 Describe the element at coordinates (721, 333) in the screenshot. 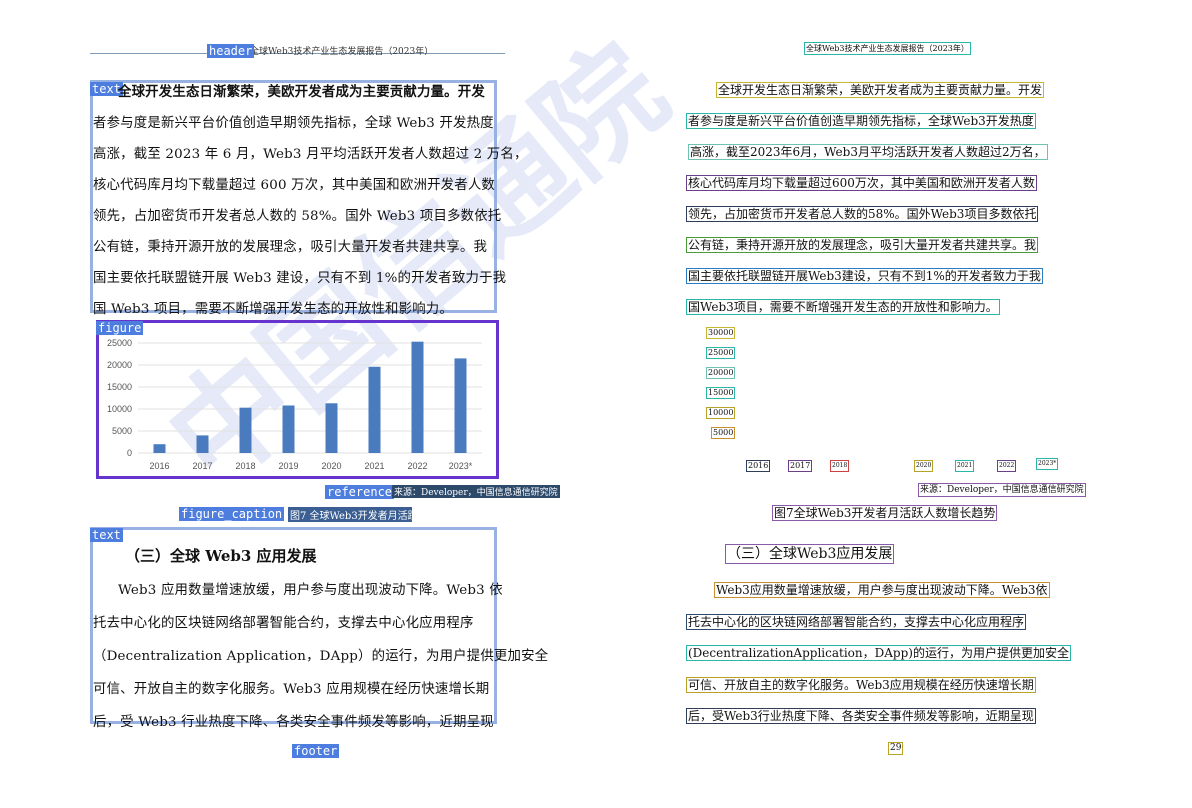

I see `right-y-tick-label: 30000` at that location.